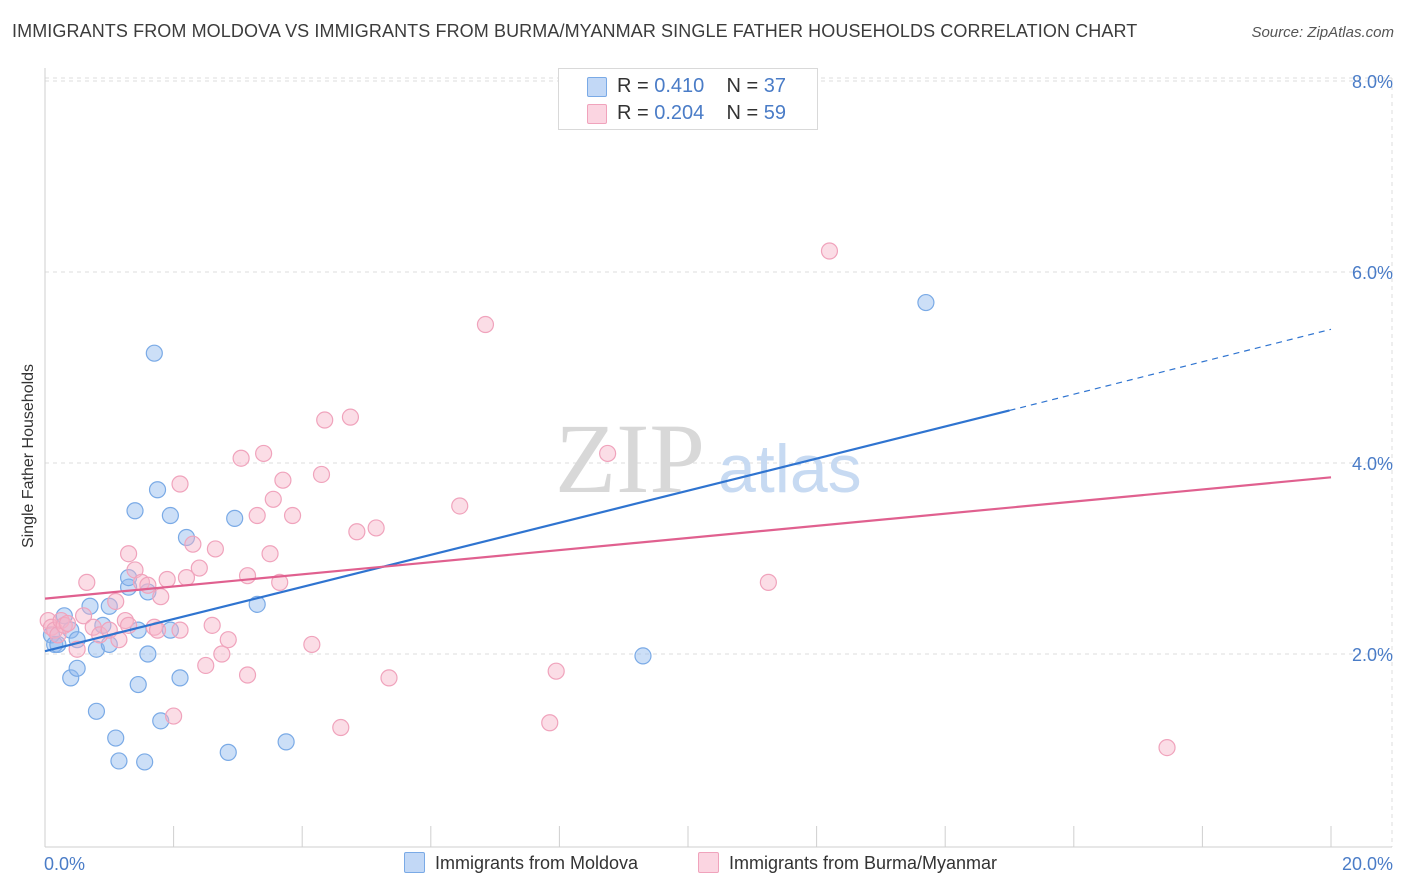  Describe the element at coordinates (775, 86) in the screenshot. I see `legend-n-value: 37` at that location.